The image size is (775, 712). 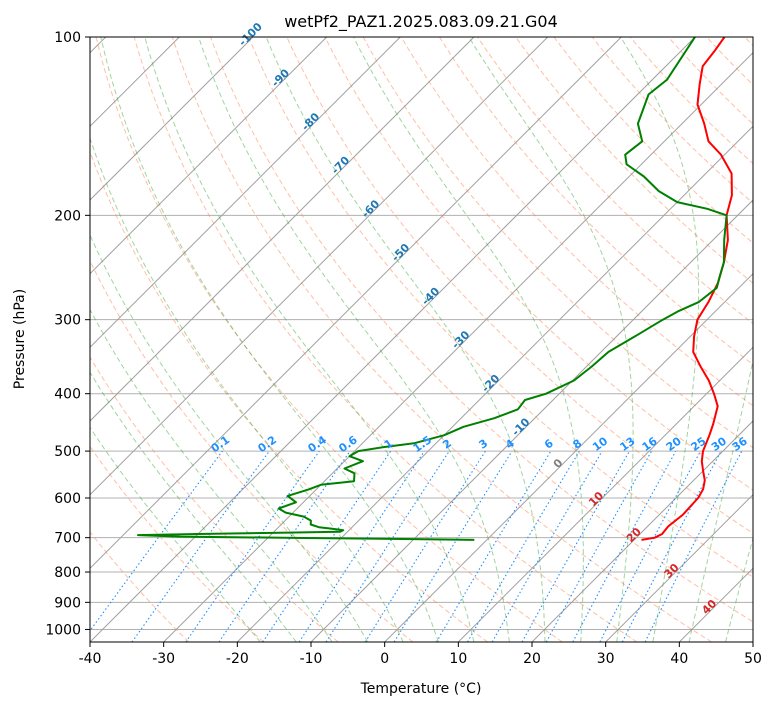 I want to click on x-tick-label: 40, so click(x=679, y=659).